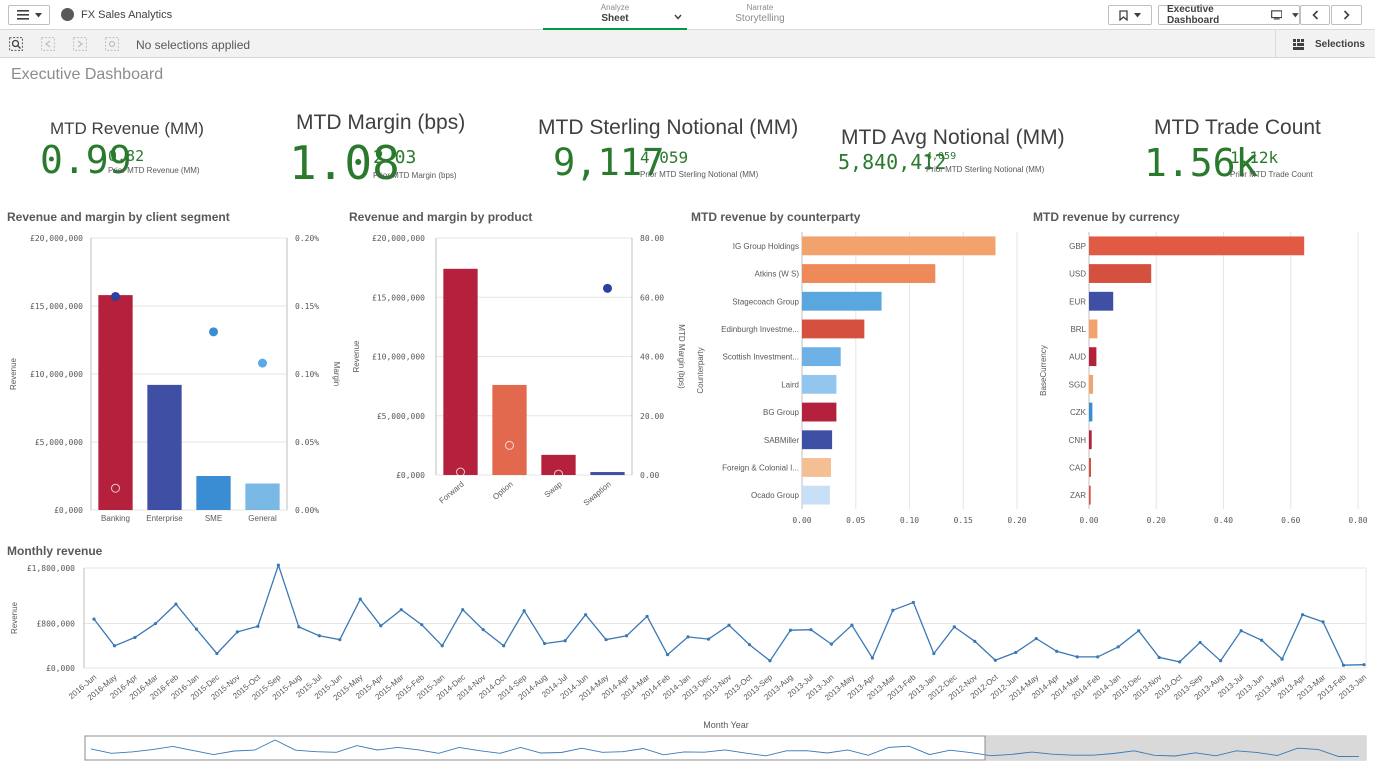 This screenshot has width=1375, height=767. I want to click on chart-title-monthly: Monthly revenue, so click(55, 551).